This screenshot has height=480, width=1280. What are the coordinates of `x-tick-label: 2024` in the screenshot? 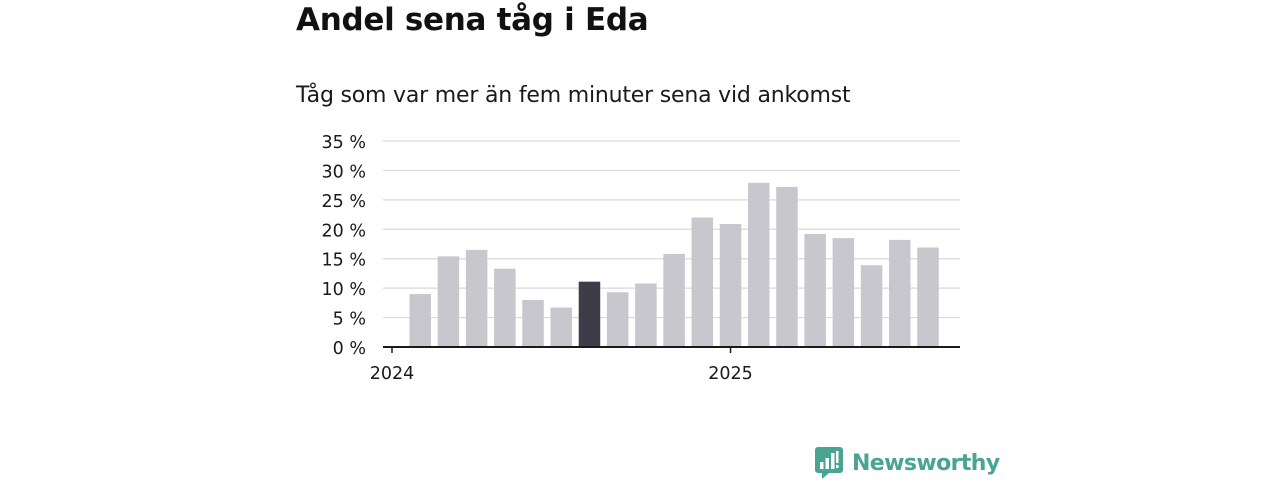 It's located at (392, 374).